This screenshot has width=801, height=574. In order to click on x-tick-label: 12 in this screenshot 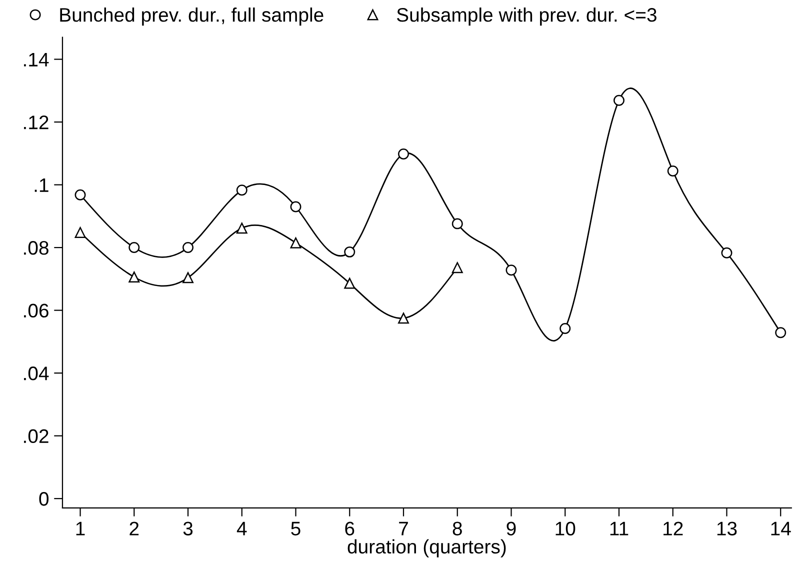, I will do `click(673, 529)`.